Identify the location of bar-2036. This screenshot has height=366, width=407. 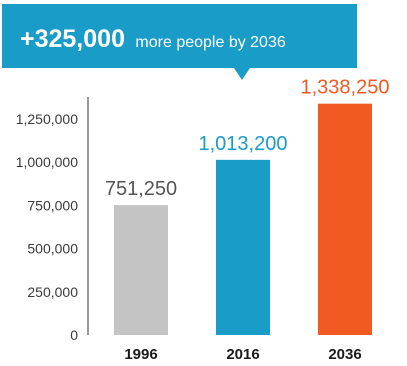
(345, 219).